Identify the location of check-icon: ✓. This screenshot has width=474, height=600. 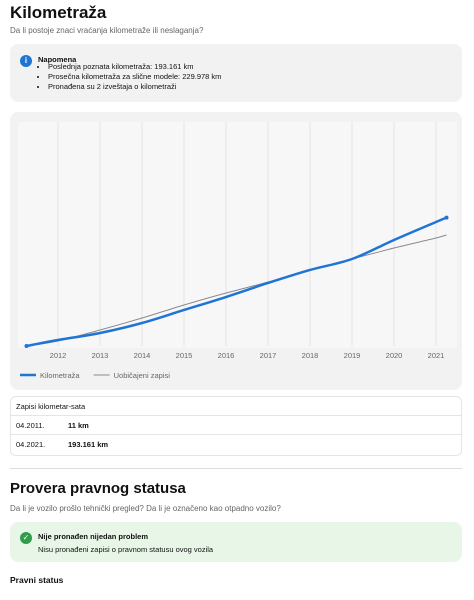
(26, 538).